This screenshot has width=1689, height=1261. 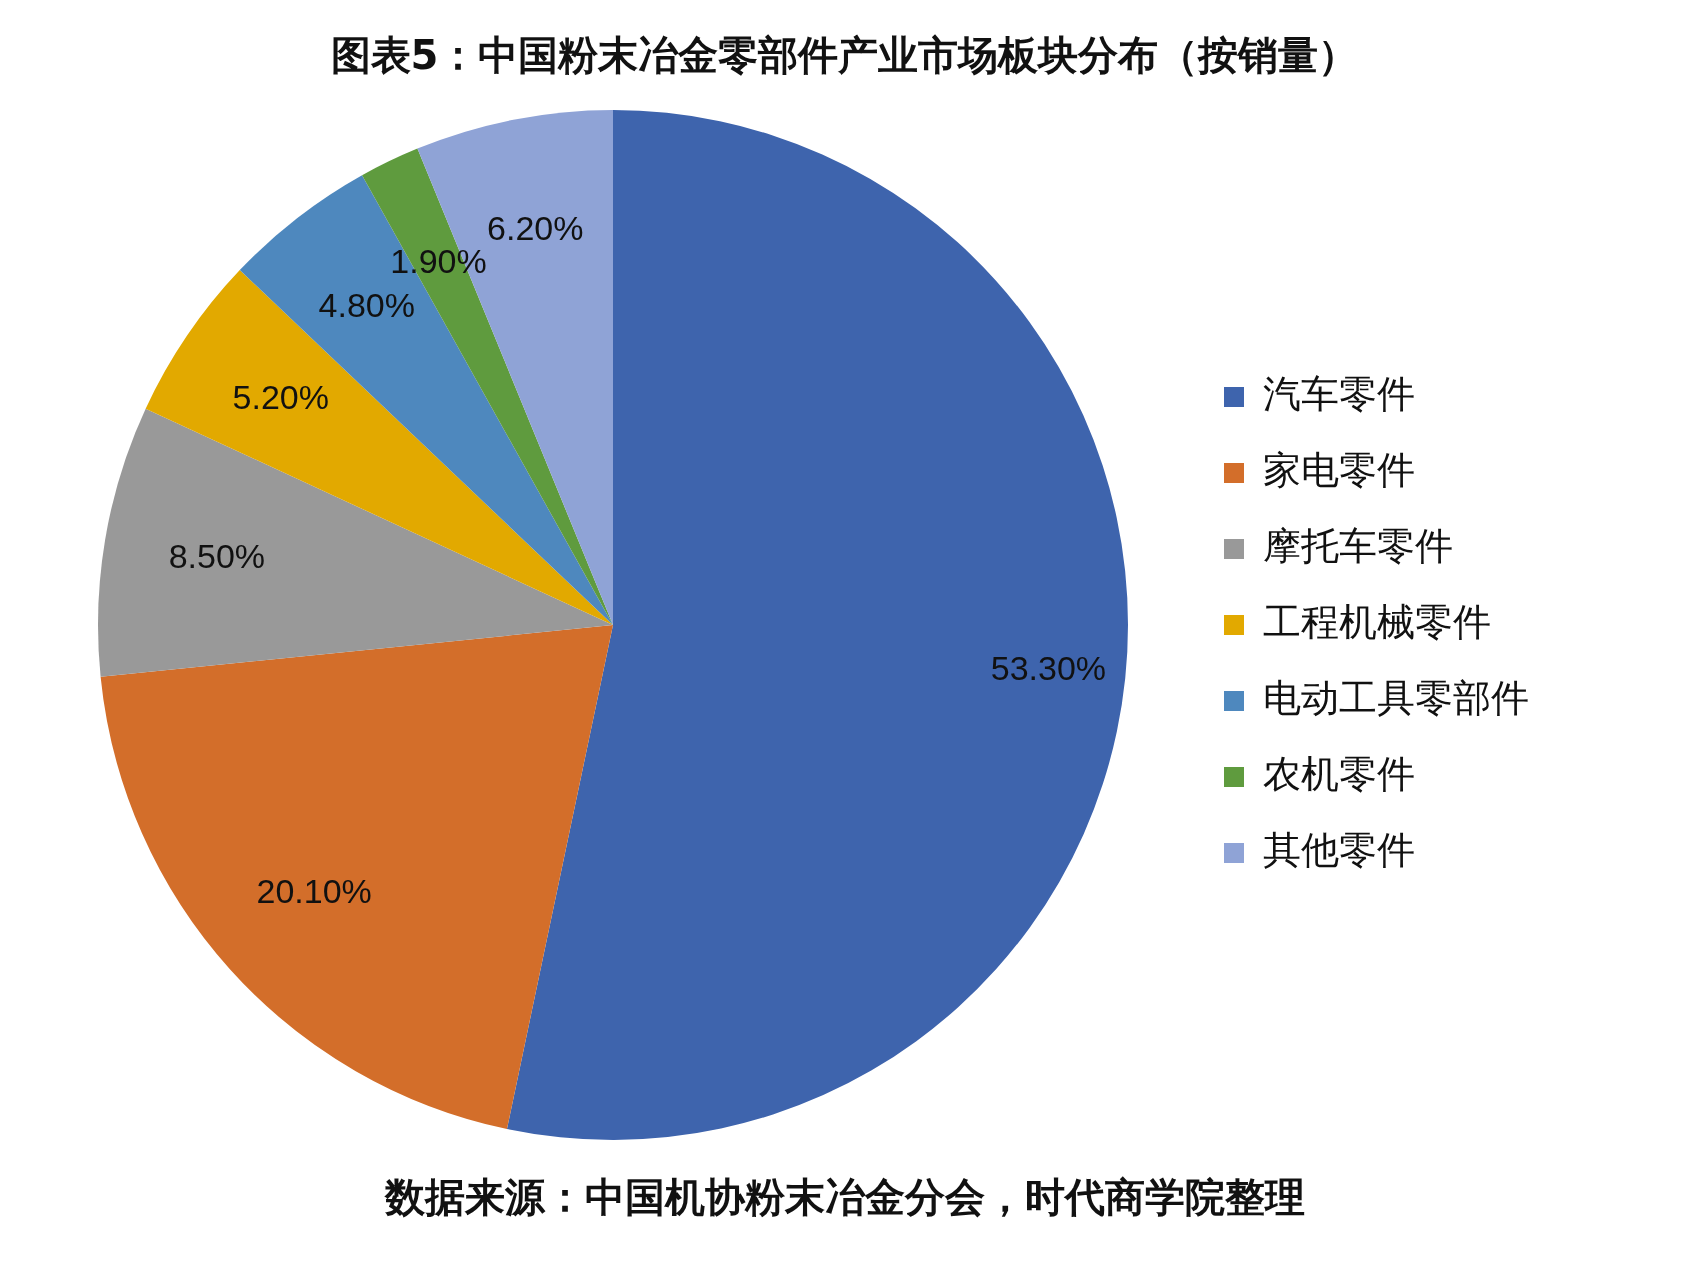 What do you see at coordinates (366, 304) in the screenshot?
I see `data-label: 4.80%` at bounding box center [366, 304].